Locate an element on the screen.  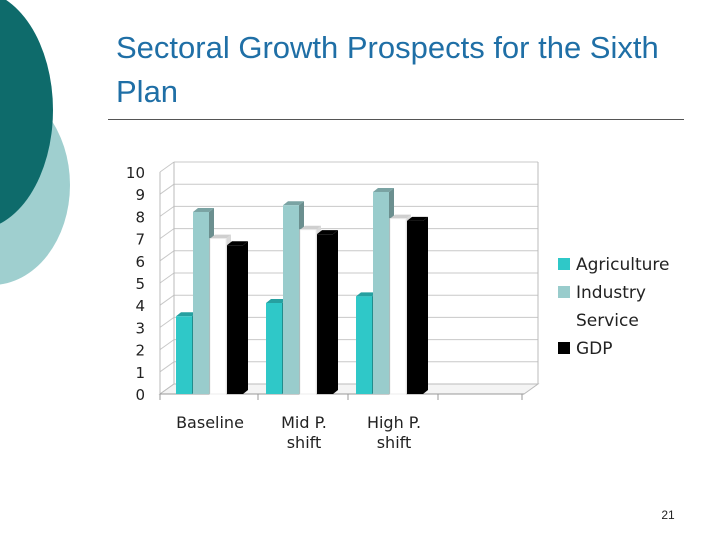
x-tick-label: High P. is located at coordinates (394, 422).